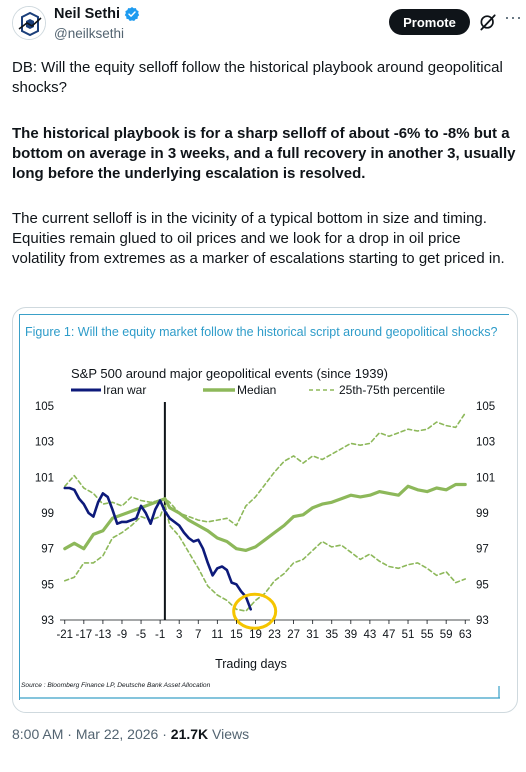 This screenshot has height=772, width=526. I want to click on grok-icon, so click(488, 22).